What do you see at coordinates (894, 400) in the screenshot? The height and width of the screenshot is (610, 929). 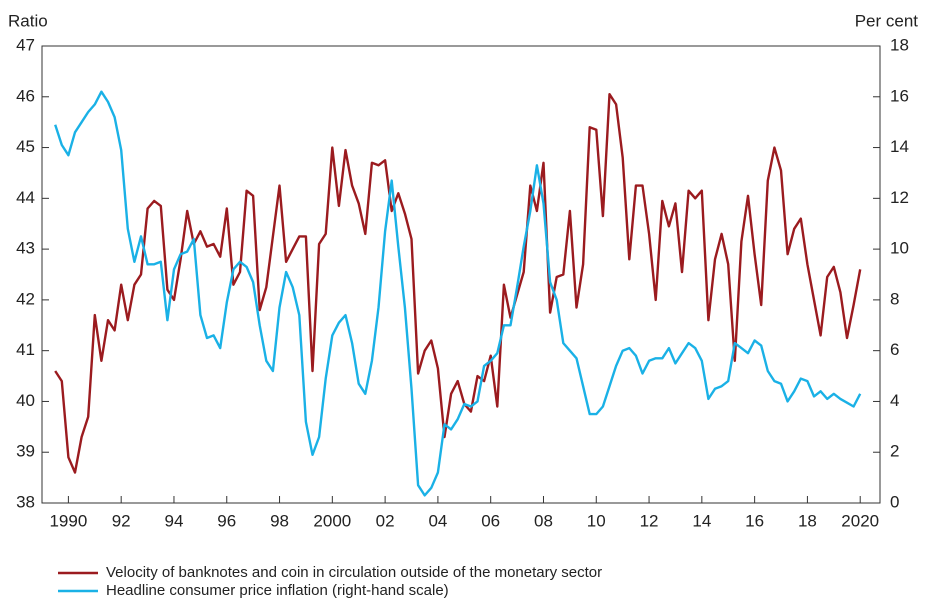 I see `y2-tick-label: 4` at bounding box center [894, 400].